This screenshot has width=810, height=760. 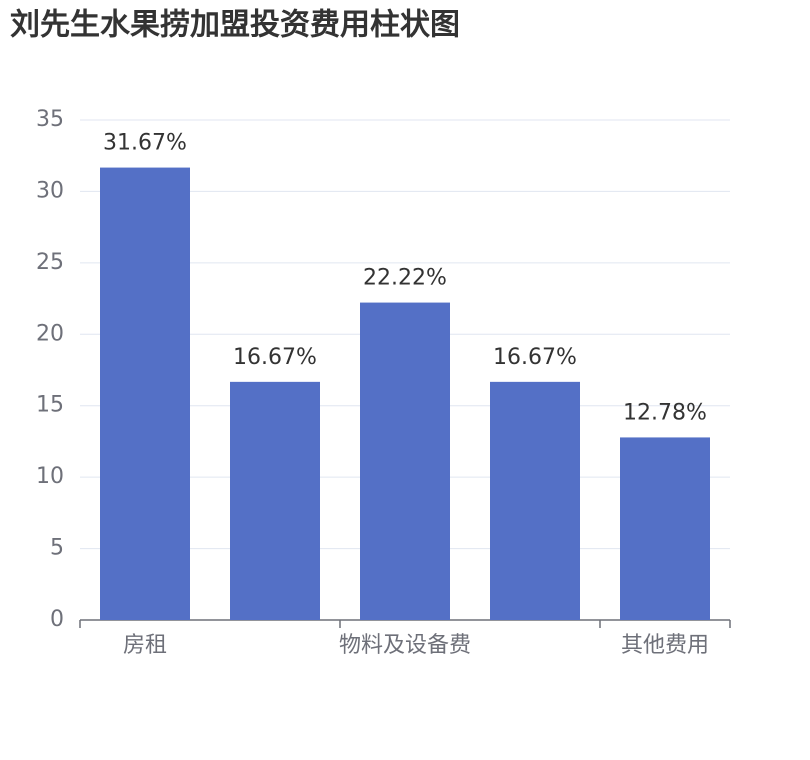 I want to click on y-tick-label: 20, so click(x=50, y=333).